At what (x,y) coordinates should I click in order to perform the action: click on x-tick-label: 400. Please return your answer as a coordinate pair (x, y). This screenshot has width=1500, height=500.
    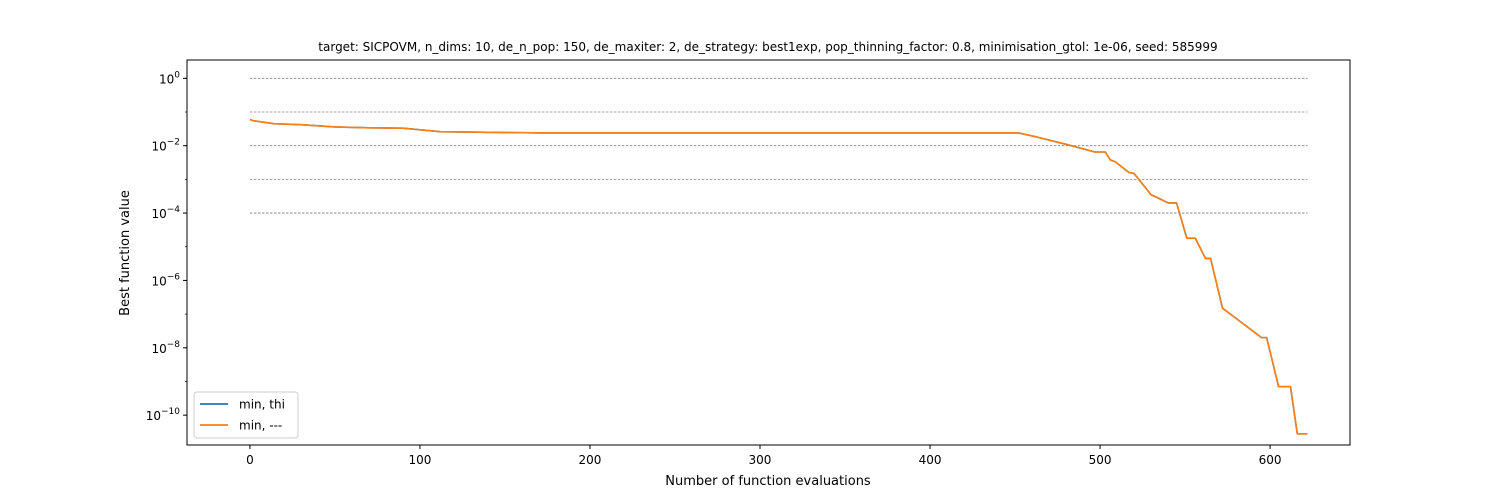
    Looking at the image, I should click on (930, 460).